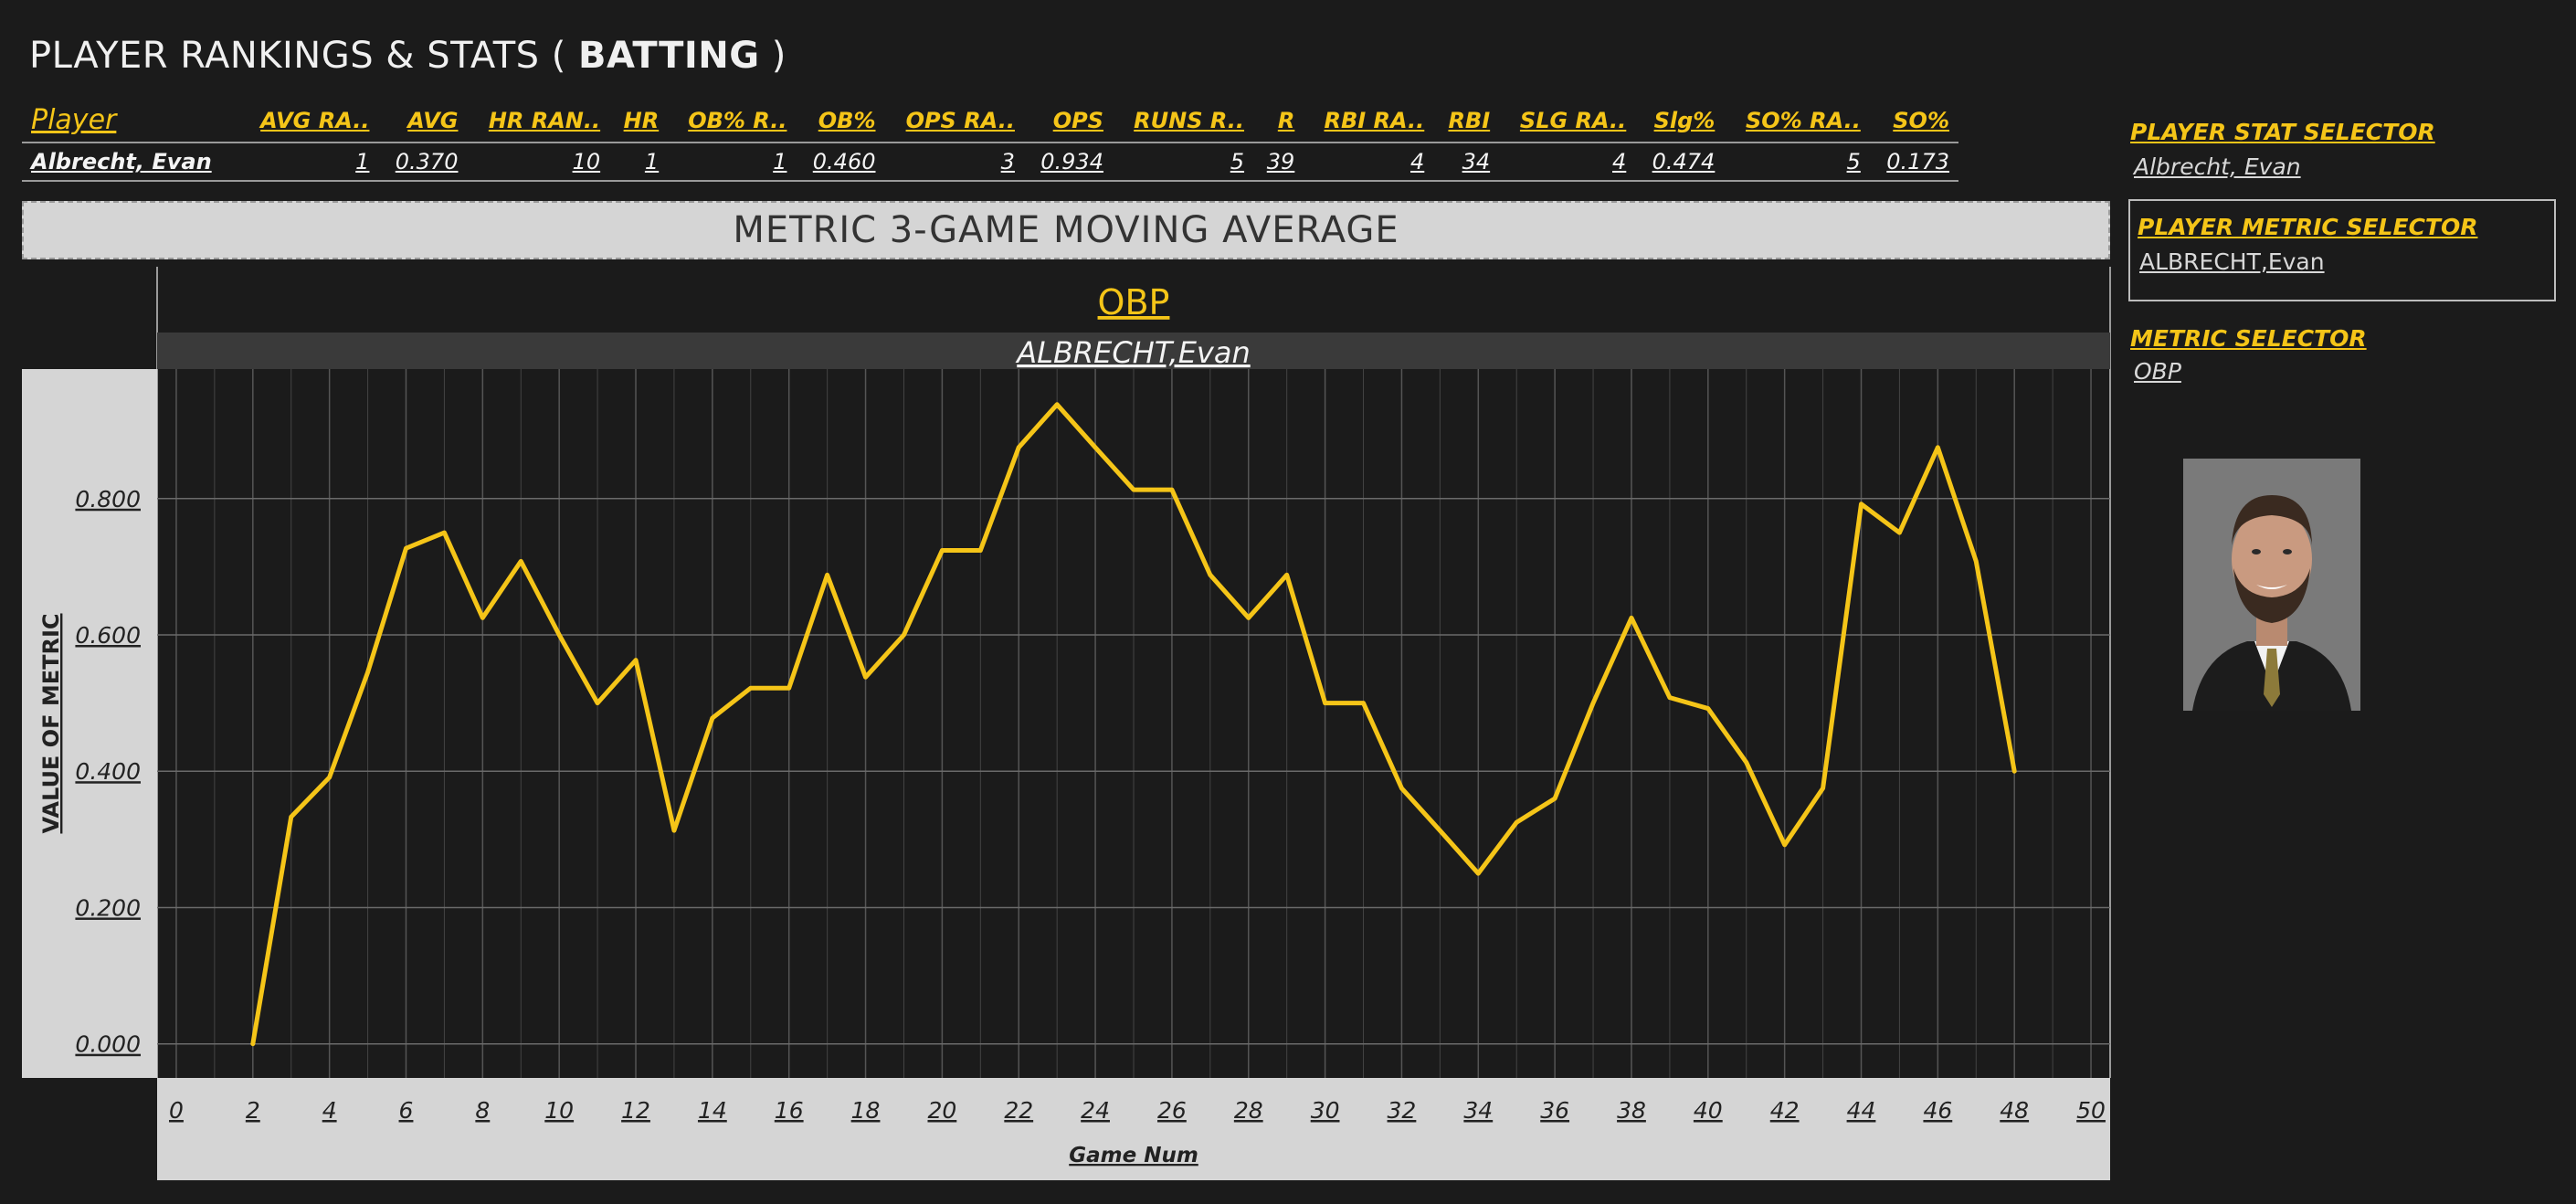  What do you see at coordinates (1325, 1110) in the screenshot?
I see `x-tick-label: 30` at bounding box center [1325, 1110].